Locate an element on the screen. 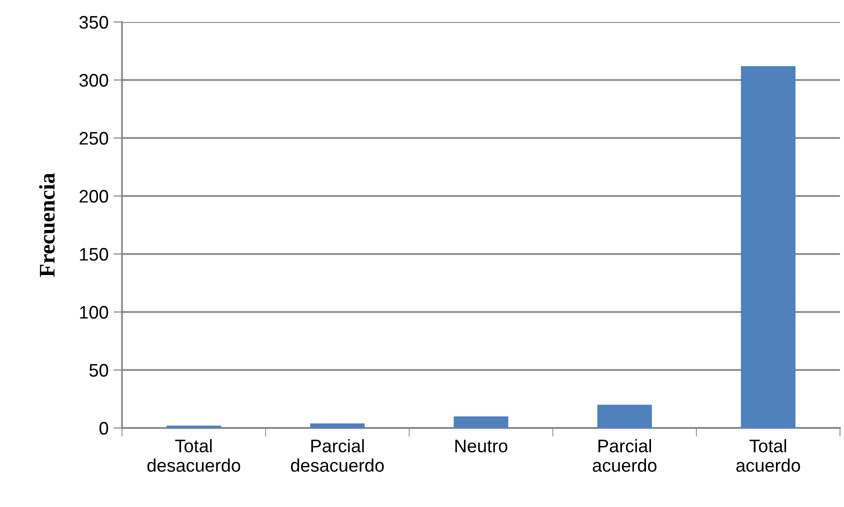 This screenshot has height=507, width=844. y-tick-label: 300 is located at coordinates (93, 80).